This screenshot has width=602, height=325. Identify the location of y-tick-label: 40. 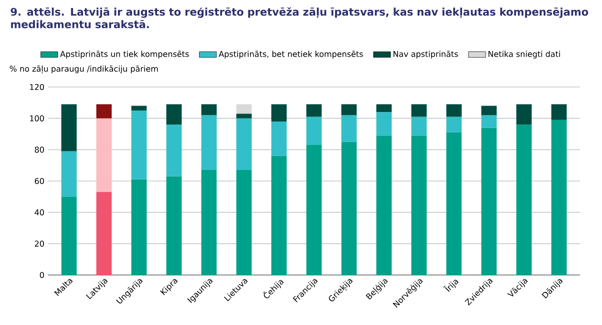
(39, 212).